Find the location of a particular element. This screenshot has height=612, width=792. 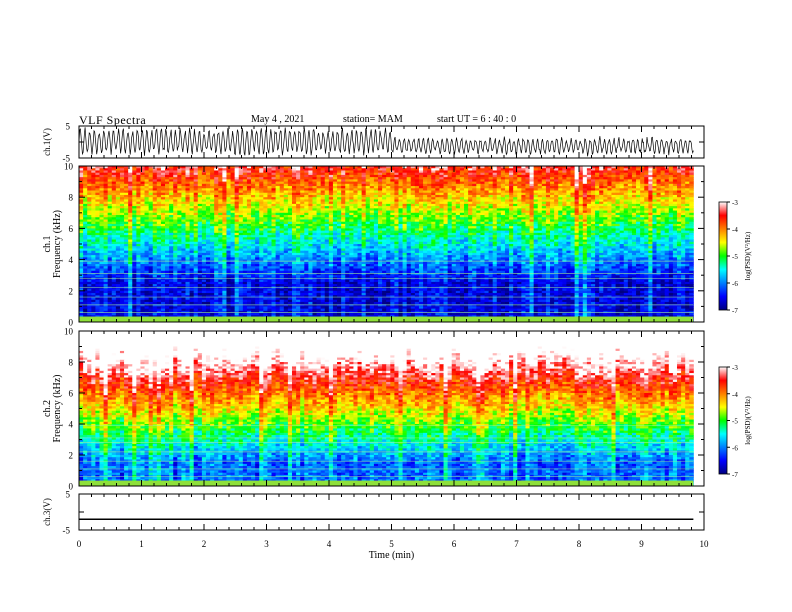

x-tick-label: 3 is located at coordinates (266, 544).